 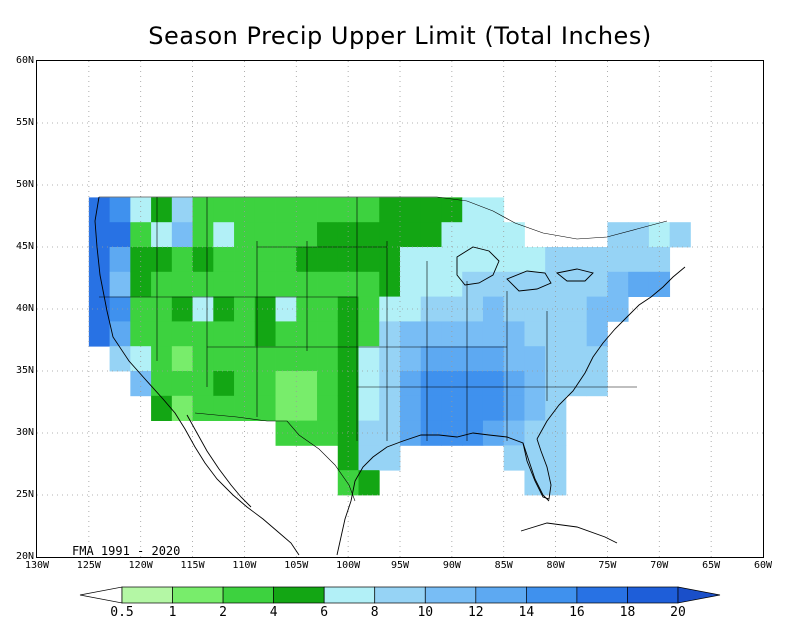 What do you see at coordinates (172, 612) in the screenshot?
I see `legend-tick-label: 1` at bounding box center [172, 612].